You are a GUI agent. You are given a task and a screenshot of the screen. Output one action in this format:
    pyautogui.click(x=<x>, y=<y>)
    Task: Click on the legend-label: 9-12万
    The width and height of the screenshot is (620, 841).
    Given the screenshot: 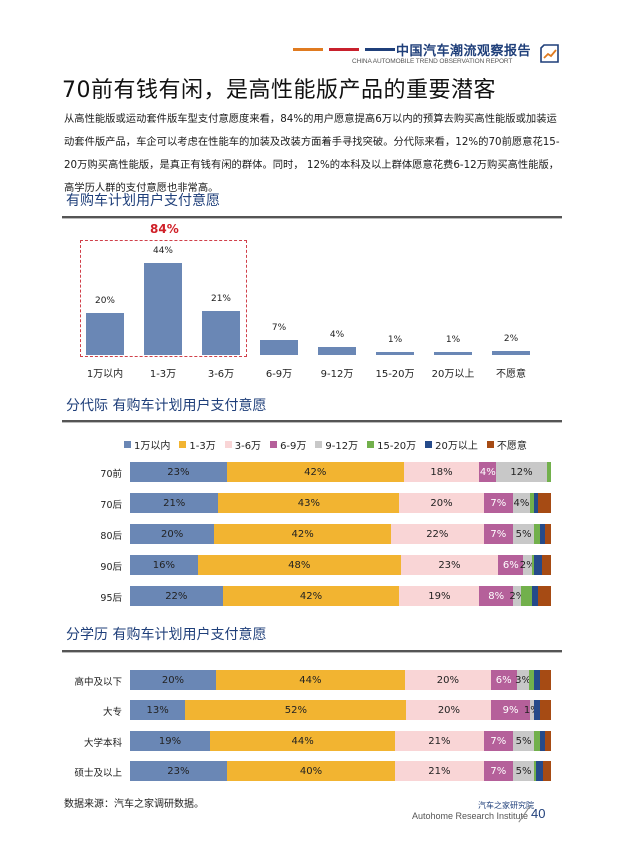 What is the action you would take?
    pyautogui.click(x=342, y=446)
    